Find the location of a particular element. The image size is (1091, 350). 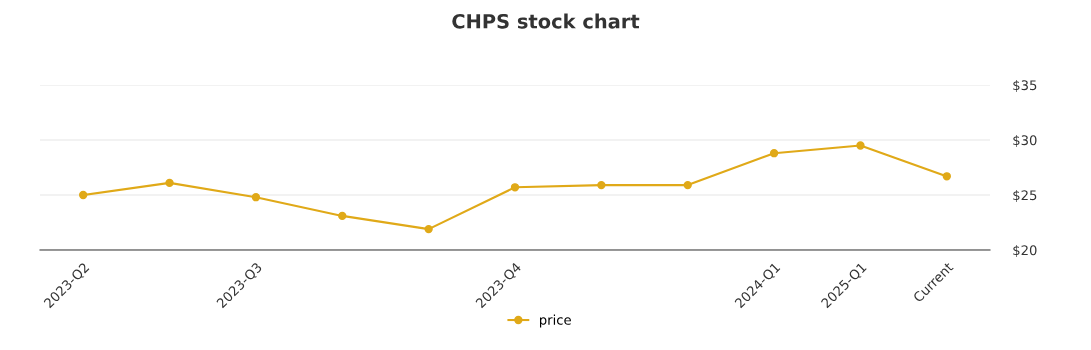

y-tick-label: $25 is located at coordinates (1025, 195).